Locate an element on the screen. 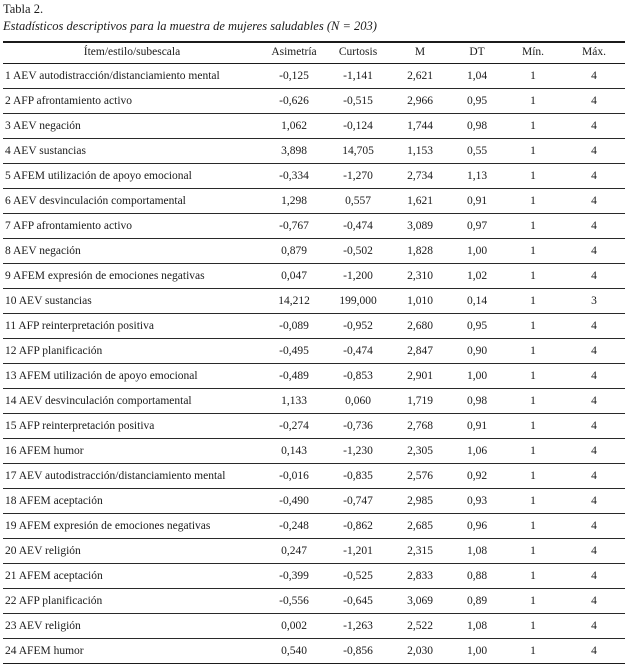 The width and height of the screenshot is (628, 664). cell-curtosis: -0,645 is located at coordinates (358, 601).